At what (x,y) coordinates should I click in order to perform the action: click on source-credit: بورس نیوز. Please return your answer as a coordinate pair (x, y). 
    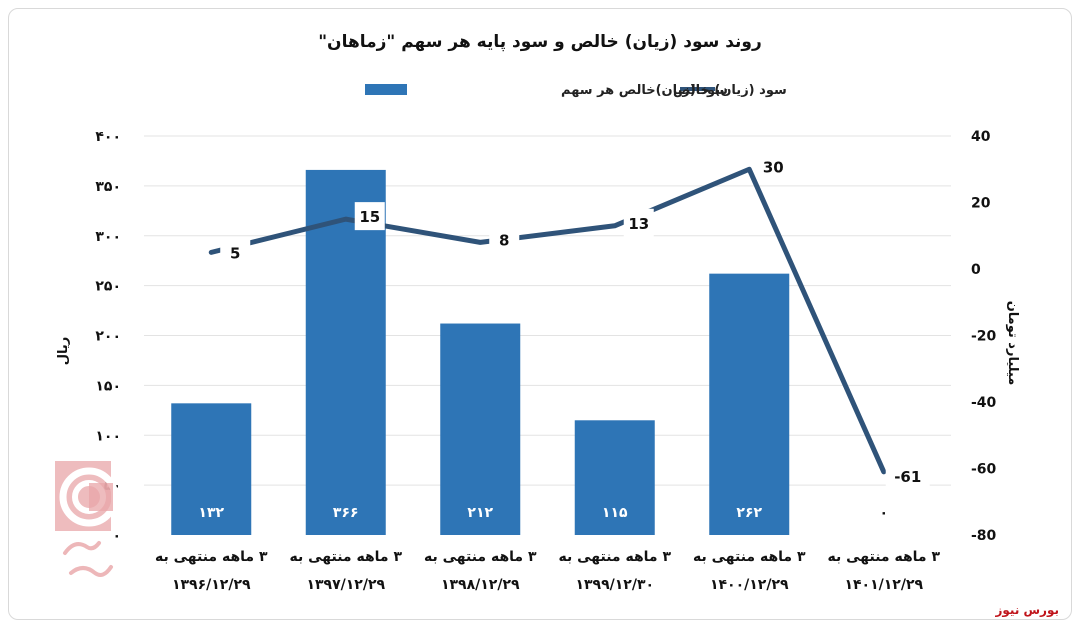
    Looking at the image, I should click on (1027, 610).